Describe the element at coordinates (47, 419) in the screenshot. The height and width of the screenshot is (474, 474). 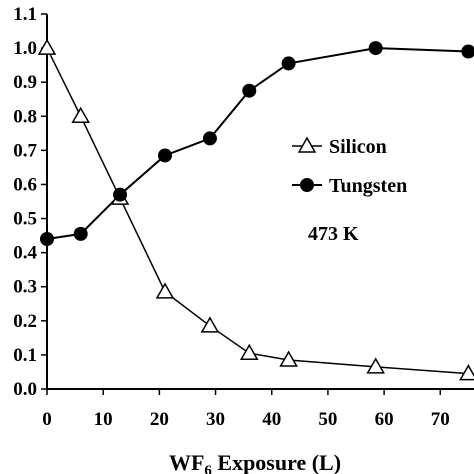
I see `x-tick-label: 0` at that location.